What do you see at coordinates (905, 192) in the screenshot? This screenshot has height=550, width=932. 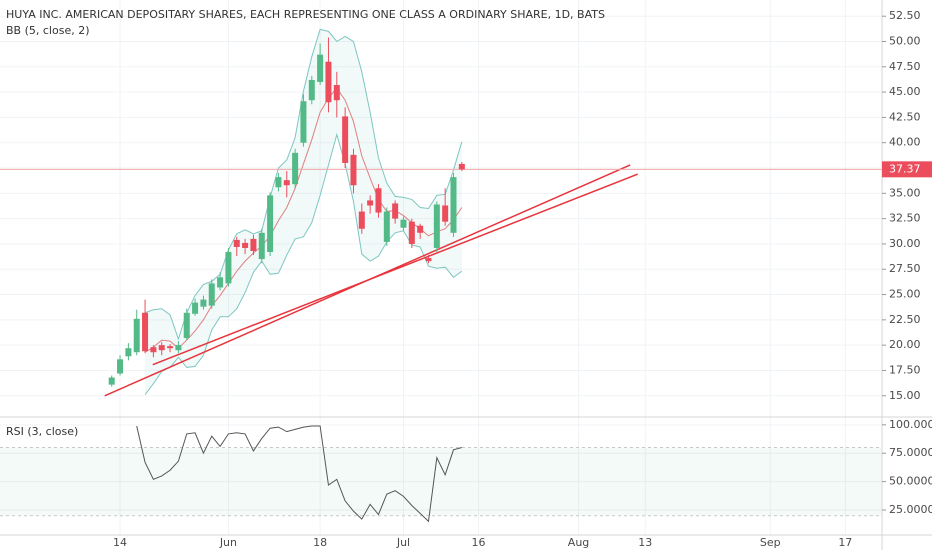 I see `y-tick-label: 35.00` at bounding box center [905, 192].